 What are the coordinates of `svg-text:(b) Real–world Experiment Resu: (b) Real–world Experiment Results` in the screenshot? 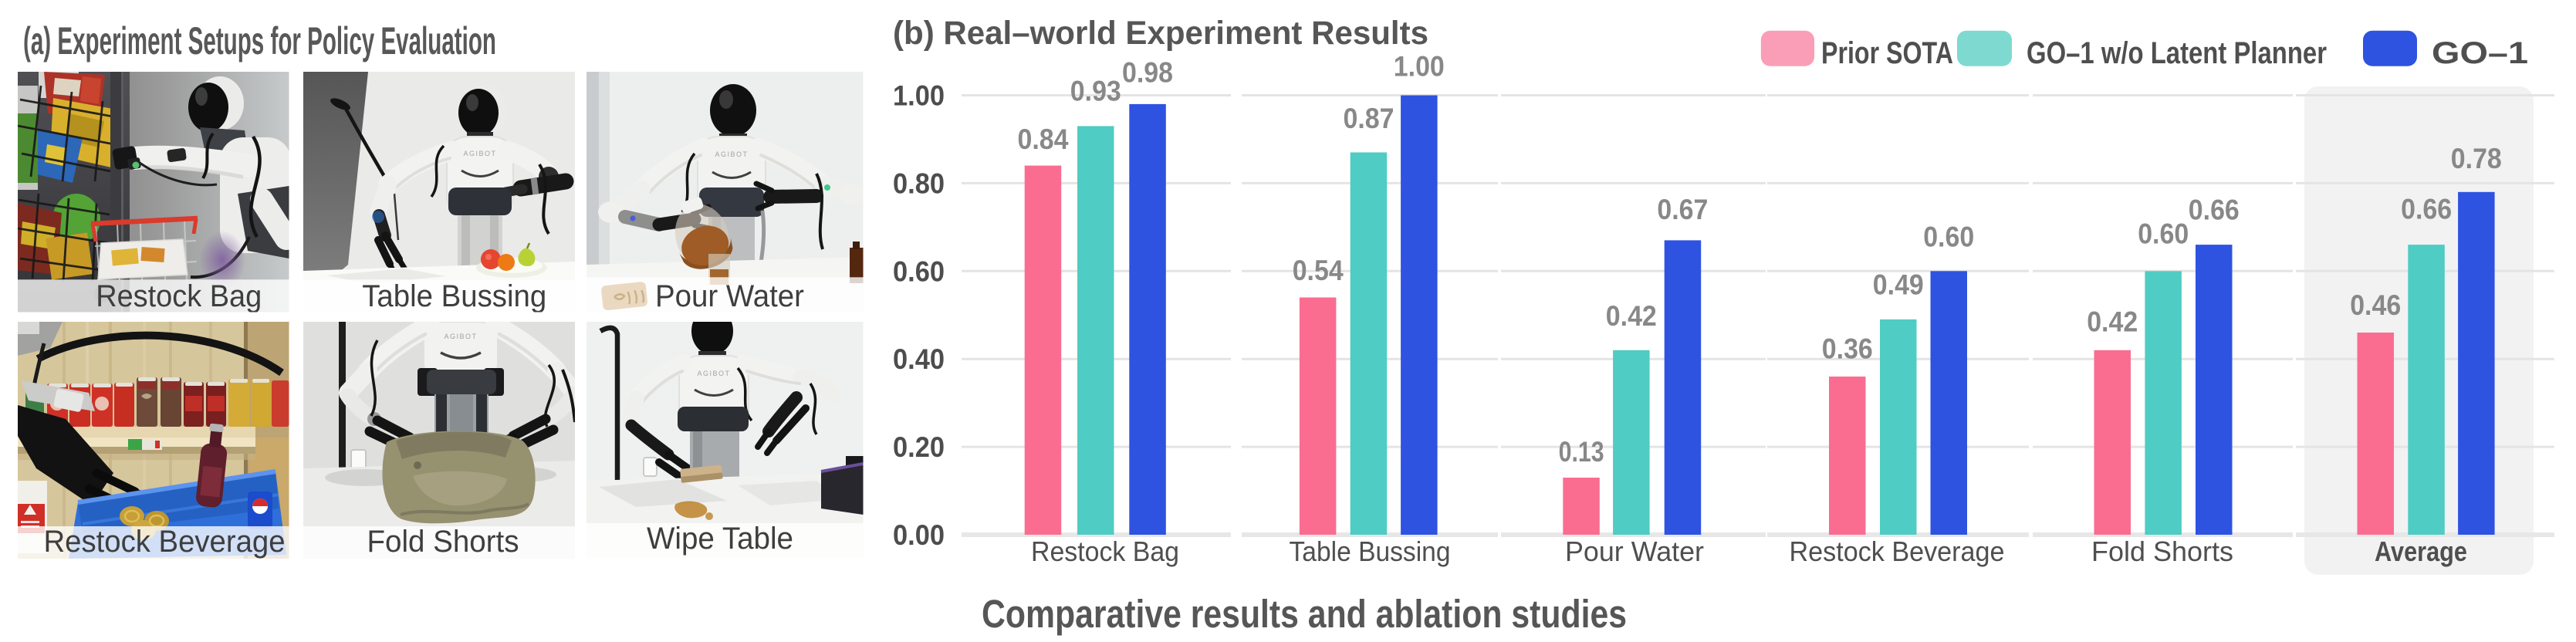 It's located at (1160, 33).